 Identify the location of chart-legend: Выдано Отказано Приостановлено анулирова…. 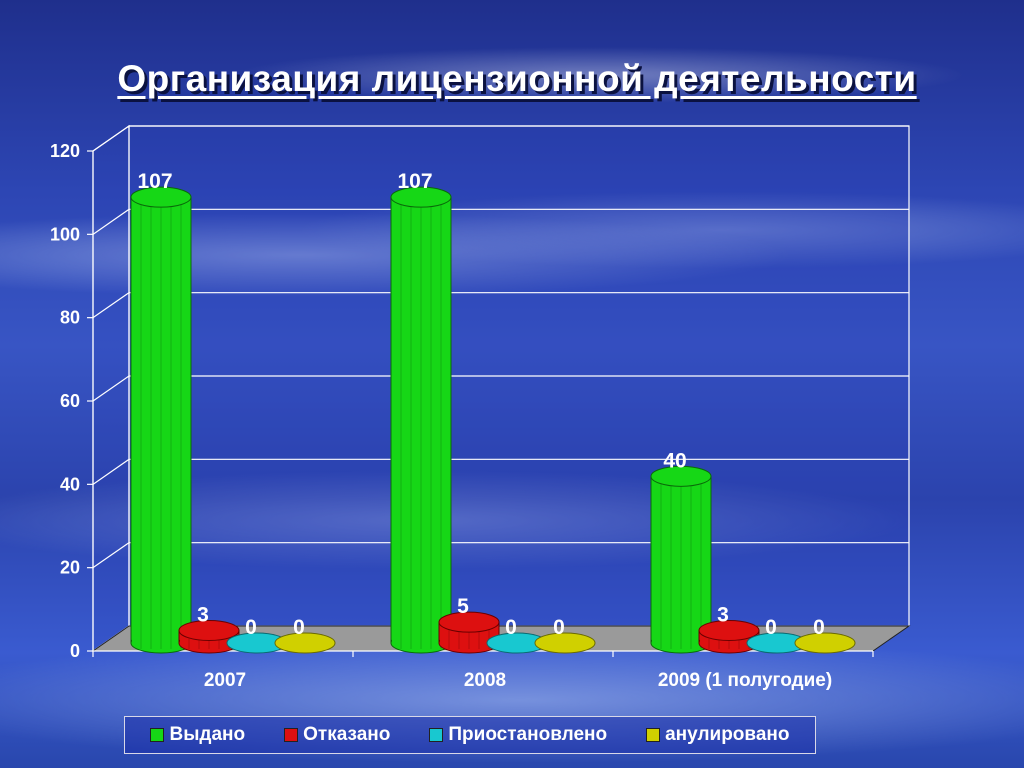
(470, 735).